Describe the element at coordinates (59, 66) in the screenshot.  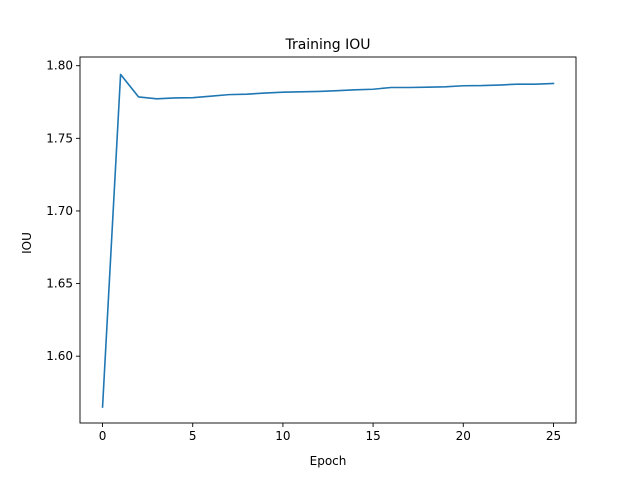
I see `y-tick-label: 1.80` at that location.